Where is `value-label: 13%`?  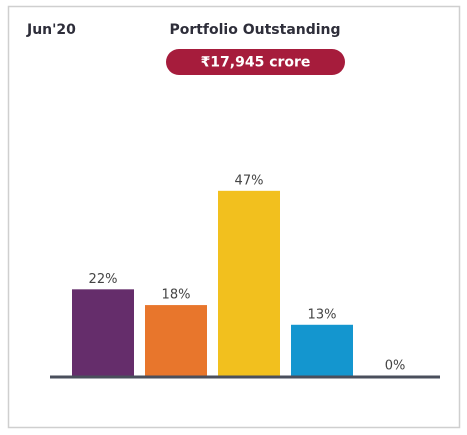 value-label: 13% is located at coordinates (322, 314).